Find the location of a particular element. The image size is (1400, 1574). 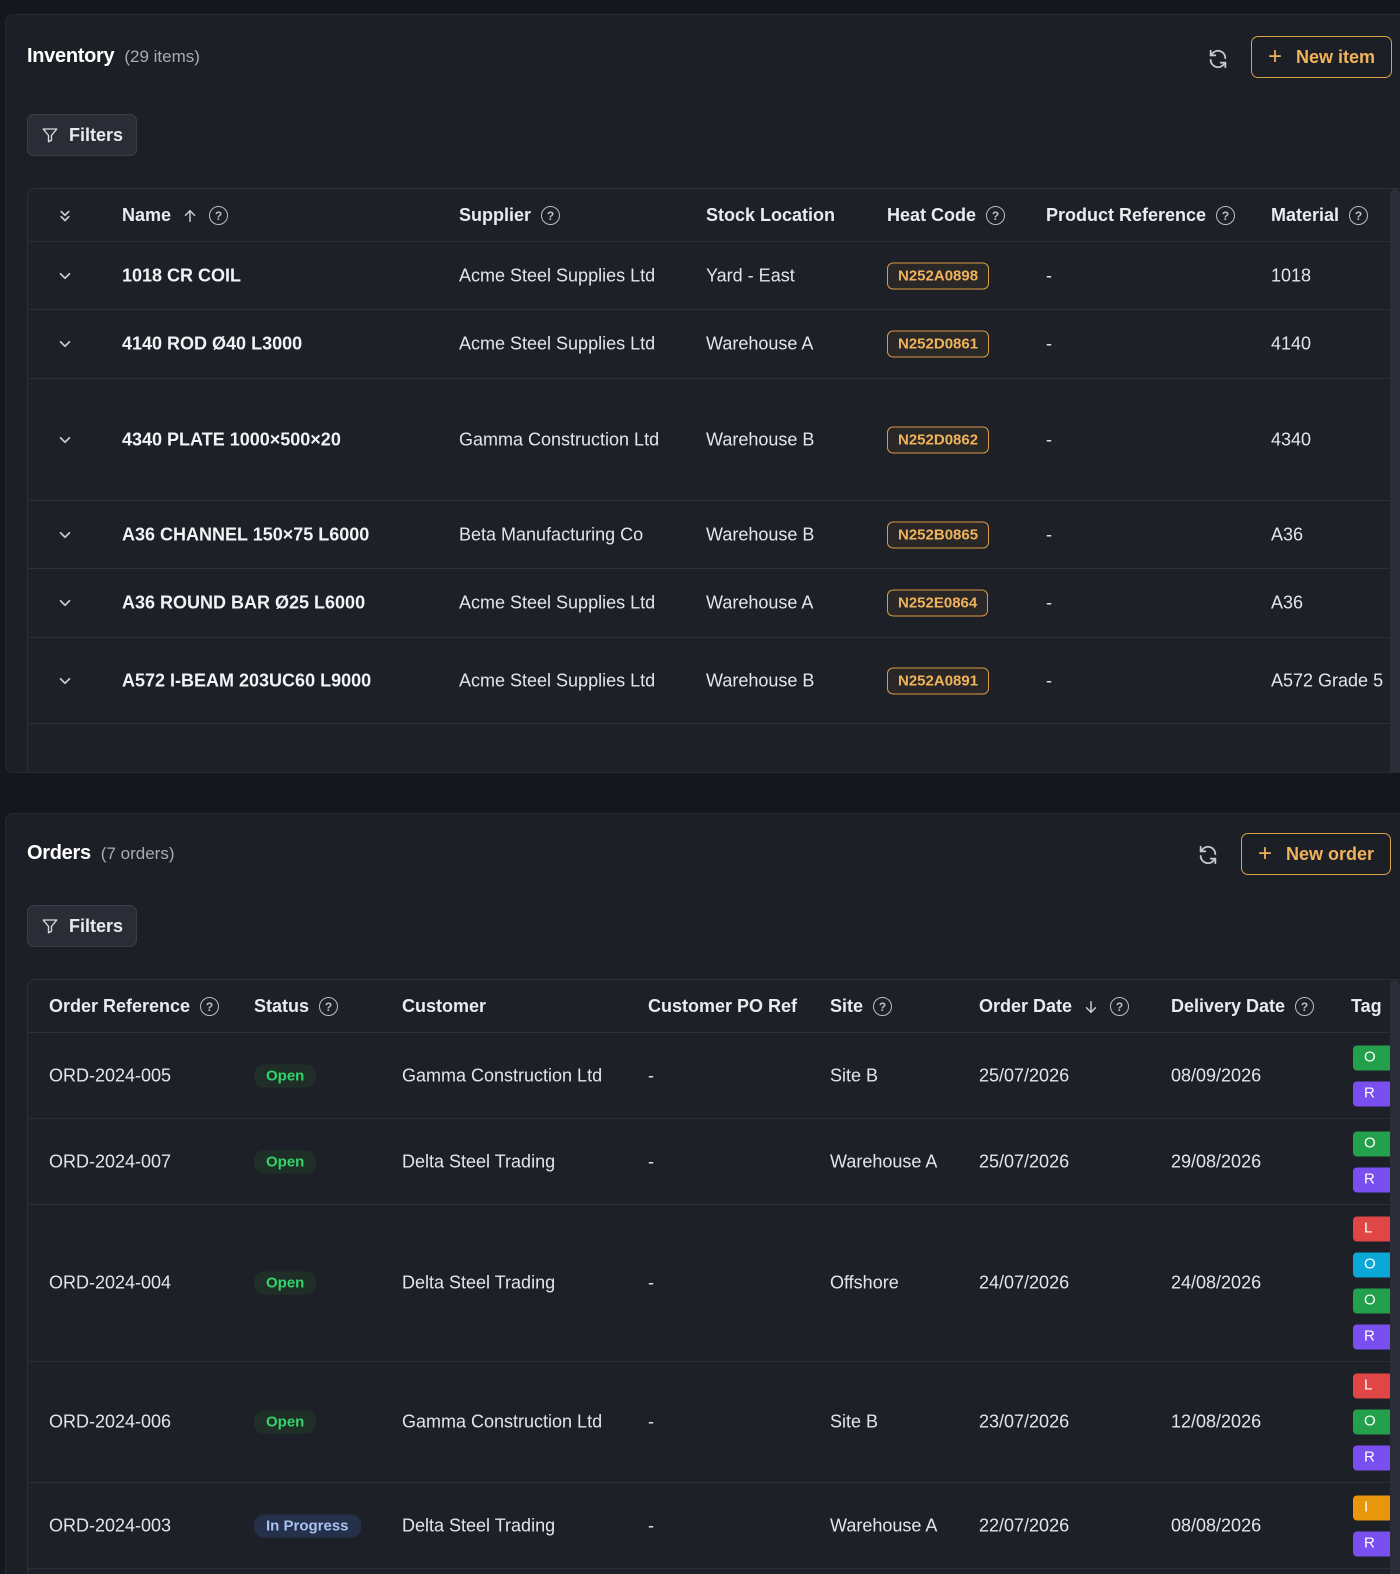

arrow-down-icon is located at coordinates (1091, 1006).